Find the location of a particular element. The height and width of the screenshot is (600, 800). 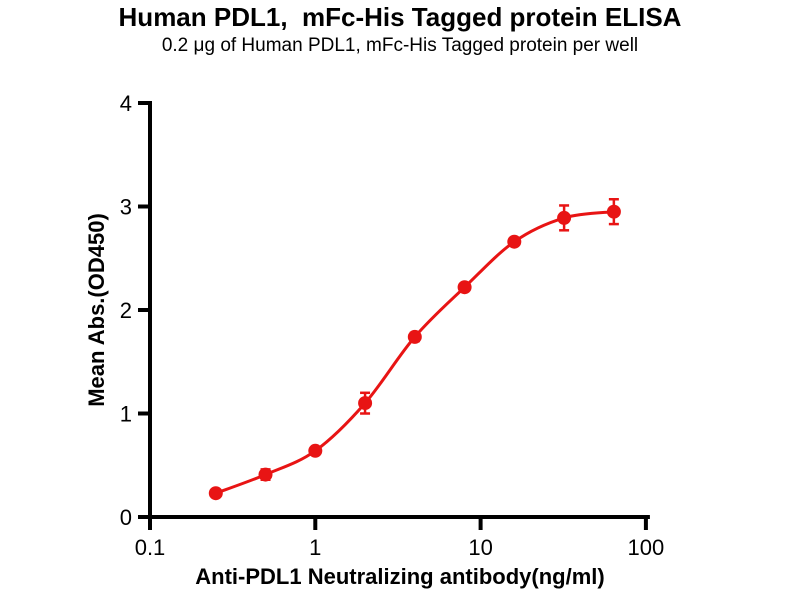

y-tick-label: 3 is located at coordinates (126, 207).